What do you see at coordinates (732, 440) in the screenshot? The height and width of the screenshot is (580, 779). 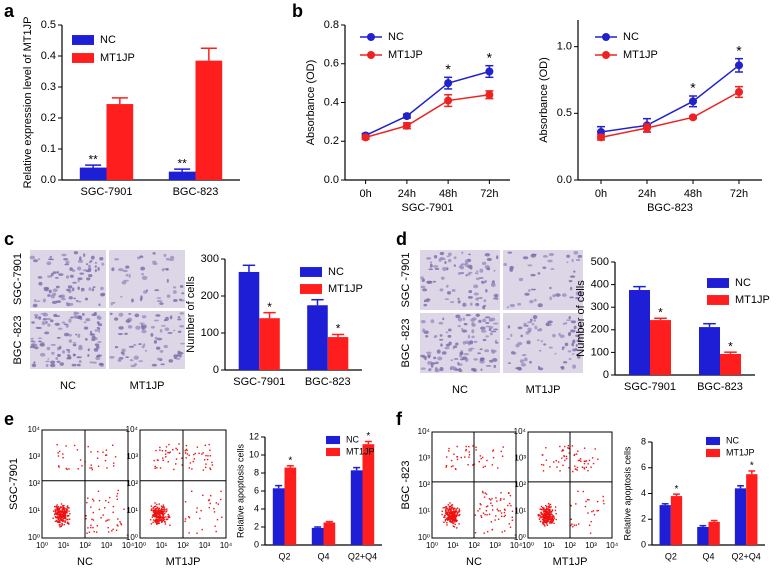 I see `legend-label: NC` at bounding box center [732, 440].